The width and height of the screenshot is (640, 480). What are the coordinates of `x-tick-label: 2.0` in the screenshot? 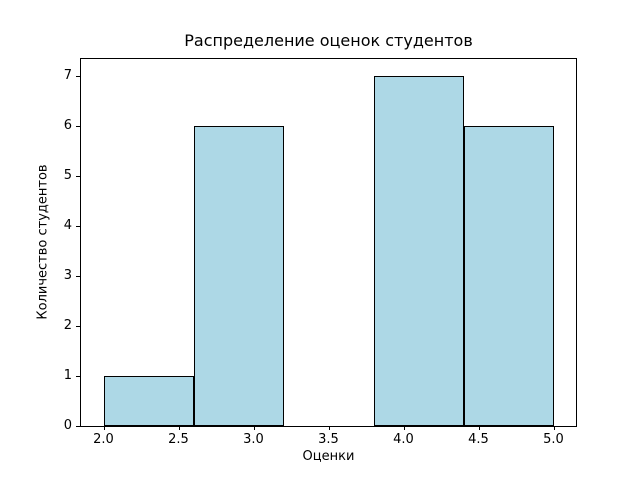 It's located at (103, 439).